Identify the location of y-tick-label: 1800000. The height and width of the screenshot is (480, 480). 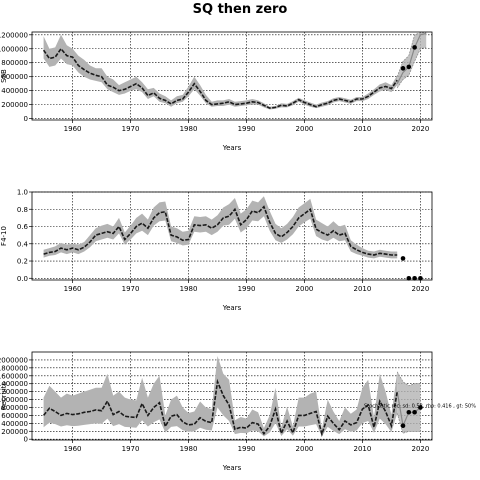
(14, 368).